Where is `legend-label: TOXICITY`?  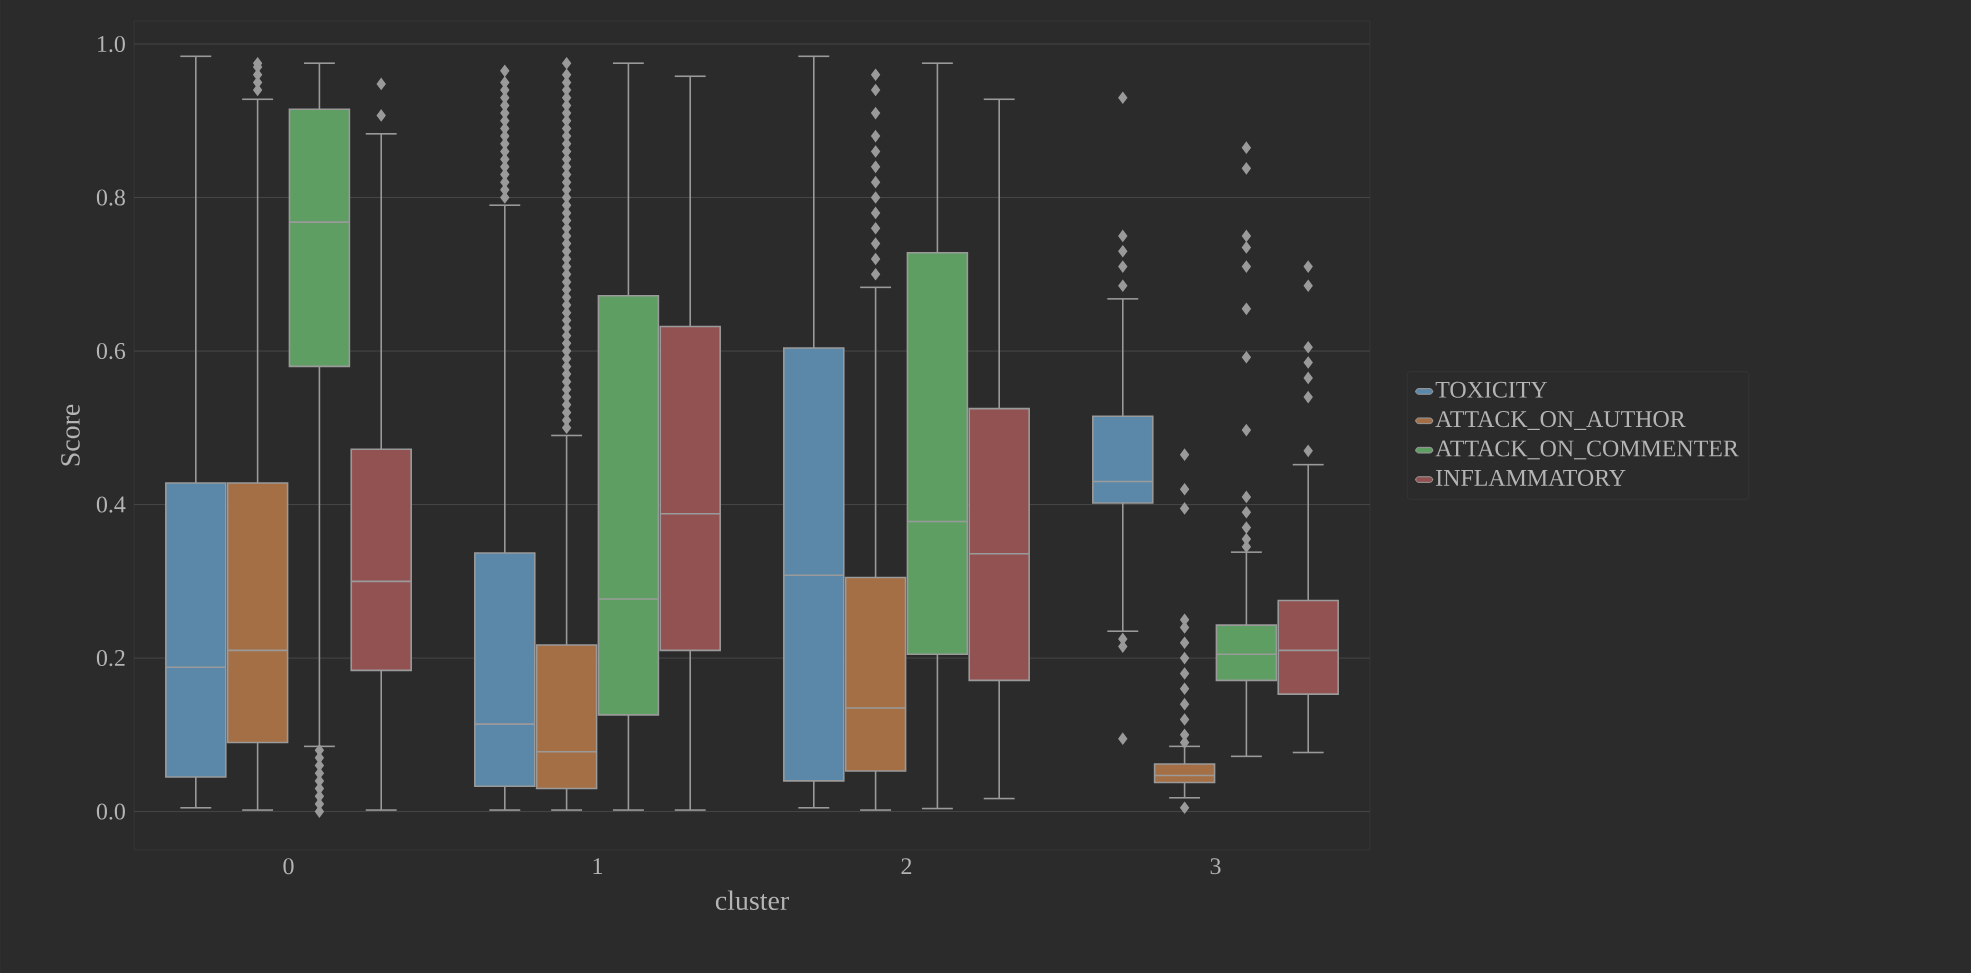 legend-label: TOXICITY is located at coordinates (1491, 389).